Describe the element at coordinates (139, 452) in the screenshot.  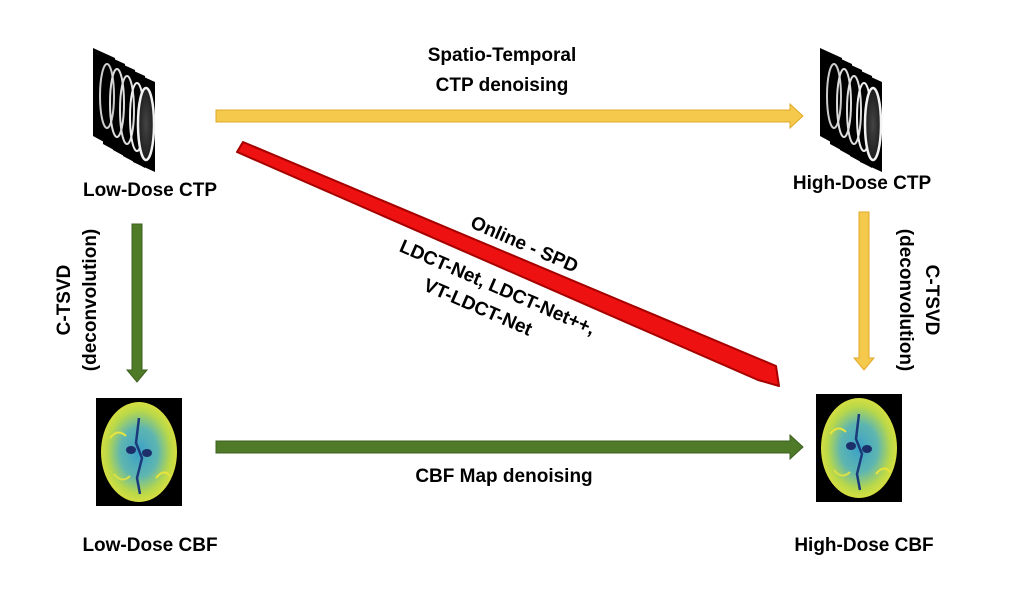
I see `low-dose-cbf-image` at that location.